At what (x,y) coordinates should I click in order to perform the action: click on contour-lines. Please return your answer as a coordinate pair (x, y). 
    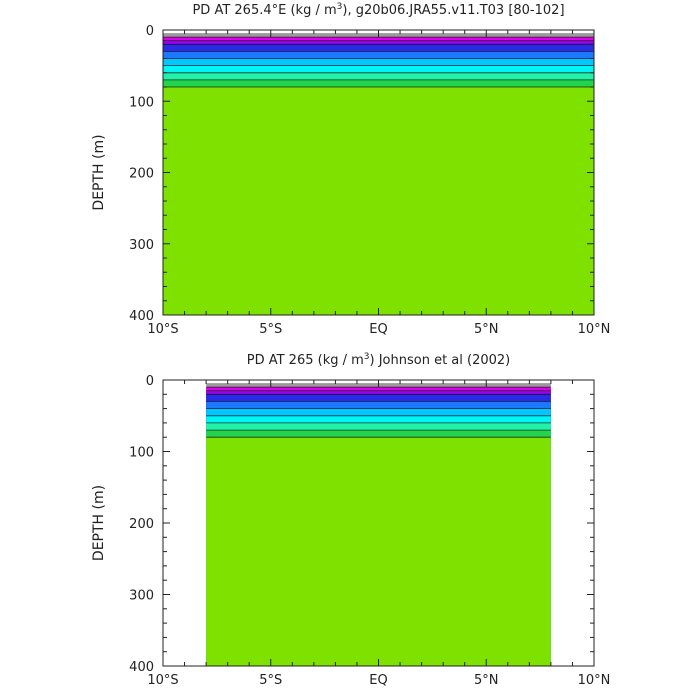
    Looking at the image, I should click on (378, 60).